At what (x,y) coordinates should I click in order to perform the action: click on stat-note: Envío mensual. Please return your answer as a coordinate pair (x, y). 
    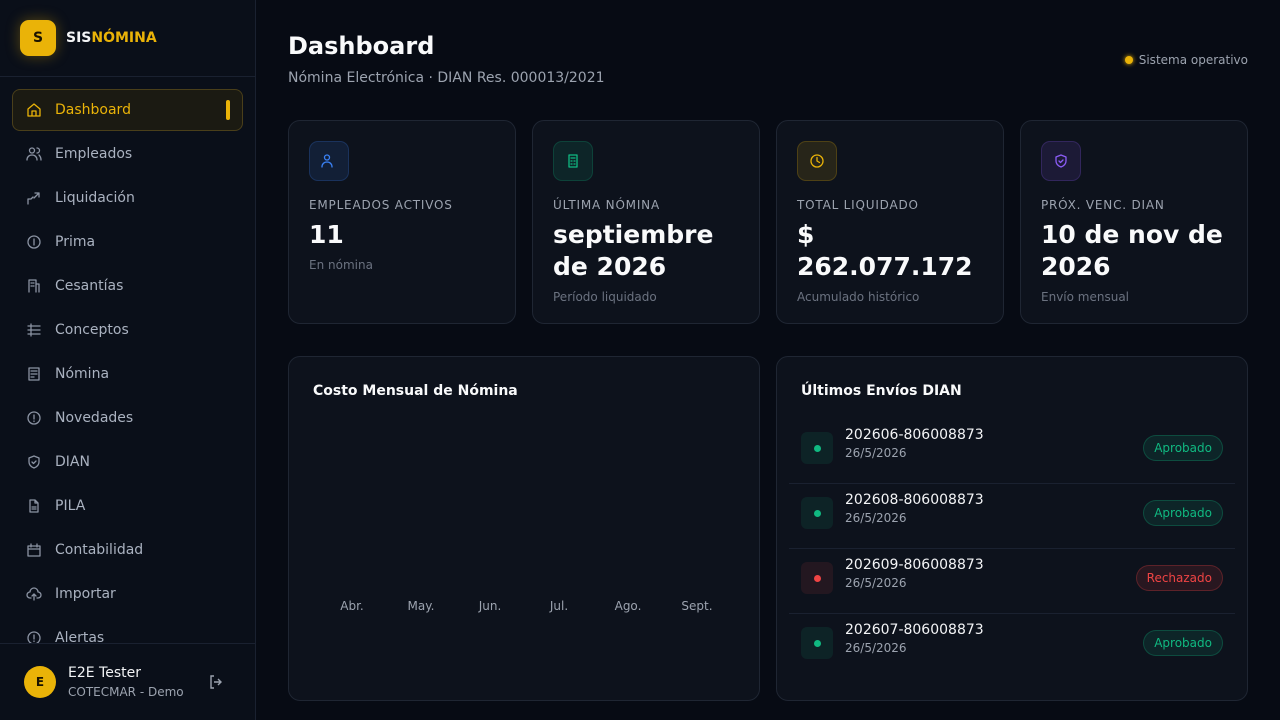
    Looking at the image, I should click on (1085, 297).